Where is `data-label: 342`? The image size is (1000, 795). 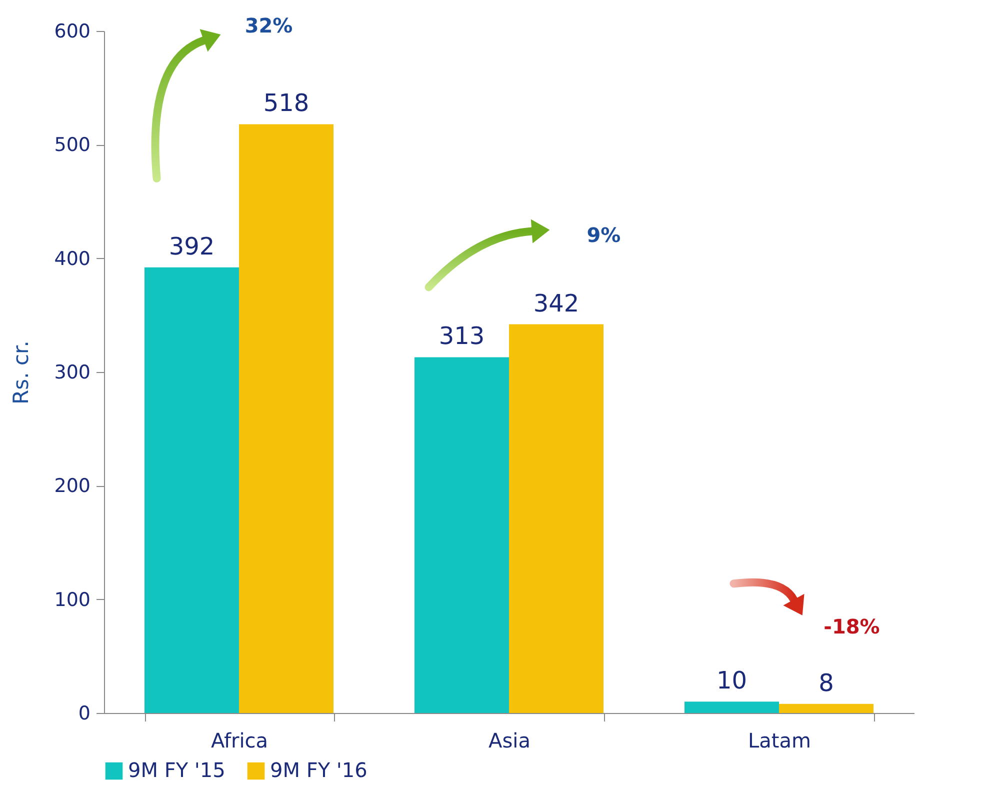 data-label: 342 is located at coordinates (556, 303).